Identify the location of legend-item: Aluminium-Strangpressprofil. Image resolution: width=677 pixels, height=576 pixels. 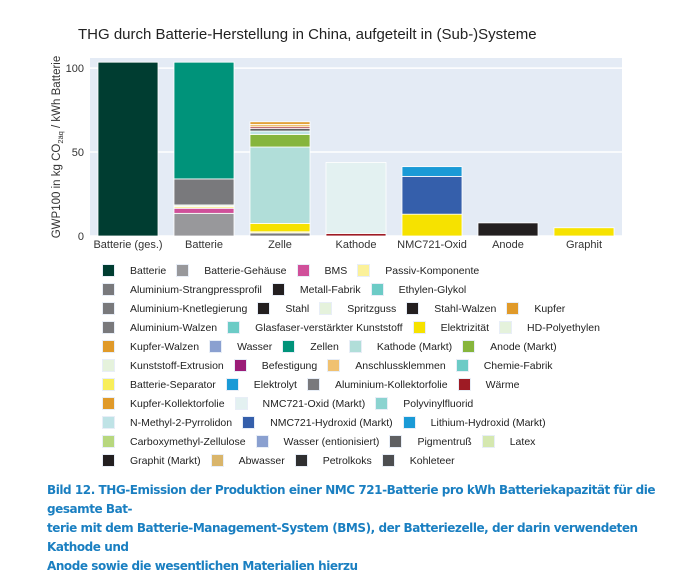
(182, 289).